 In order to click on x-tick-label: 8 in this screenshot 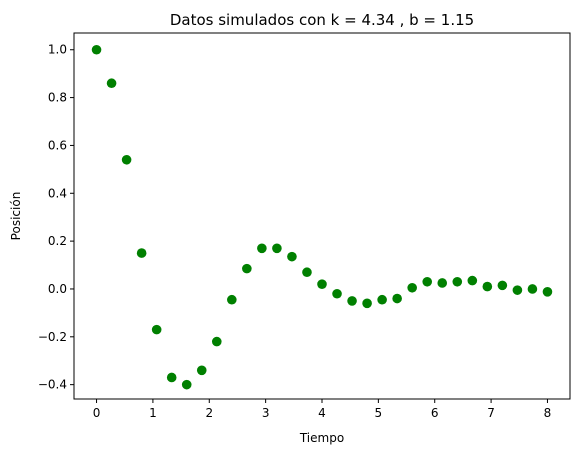, I will do `click(548, 413)`.